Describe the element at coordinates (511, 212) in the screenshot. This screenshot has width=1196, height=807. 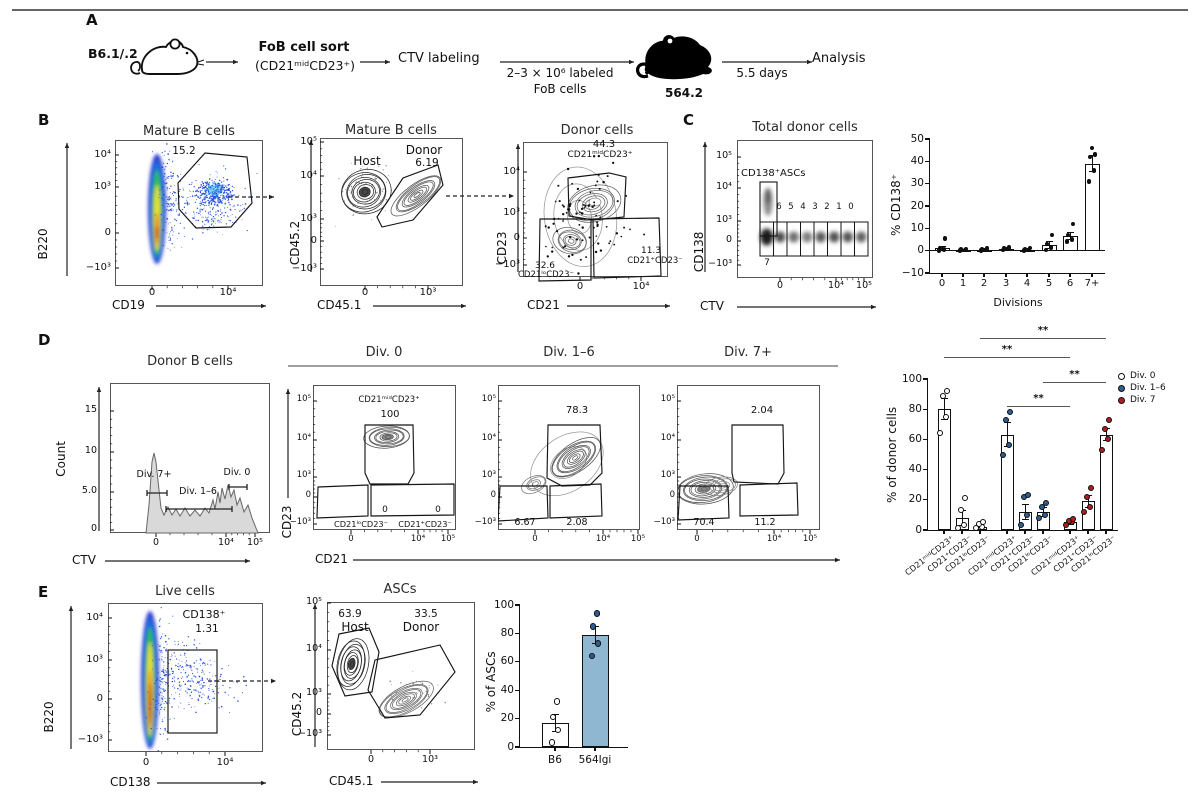
I see `y-tick-b3: 10³` at that location.